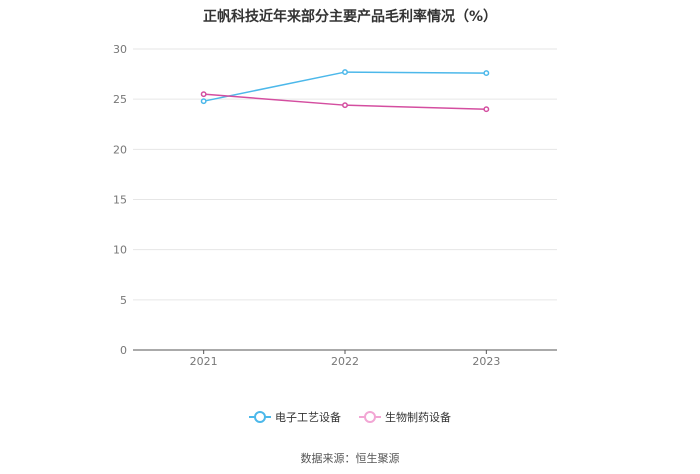 The width and height of the screenshot is (700, 474). I want to click on x-tick-label: 2023, so click(486, 361).